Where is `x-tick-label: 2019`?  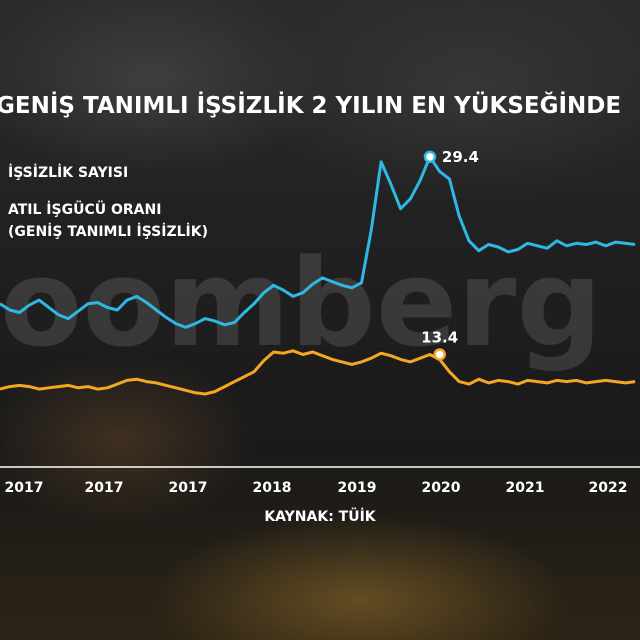
x-tick-label: 2019 is located at coordinates (357, 488).